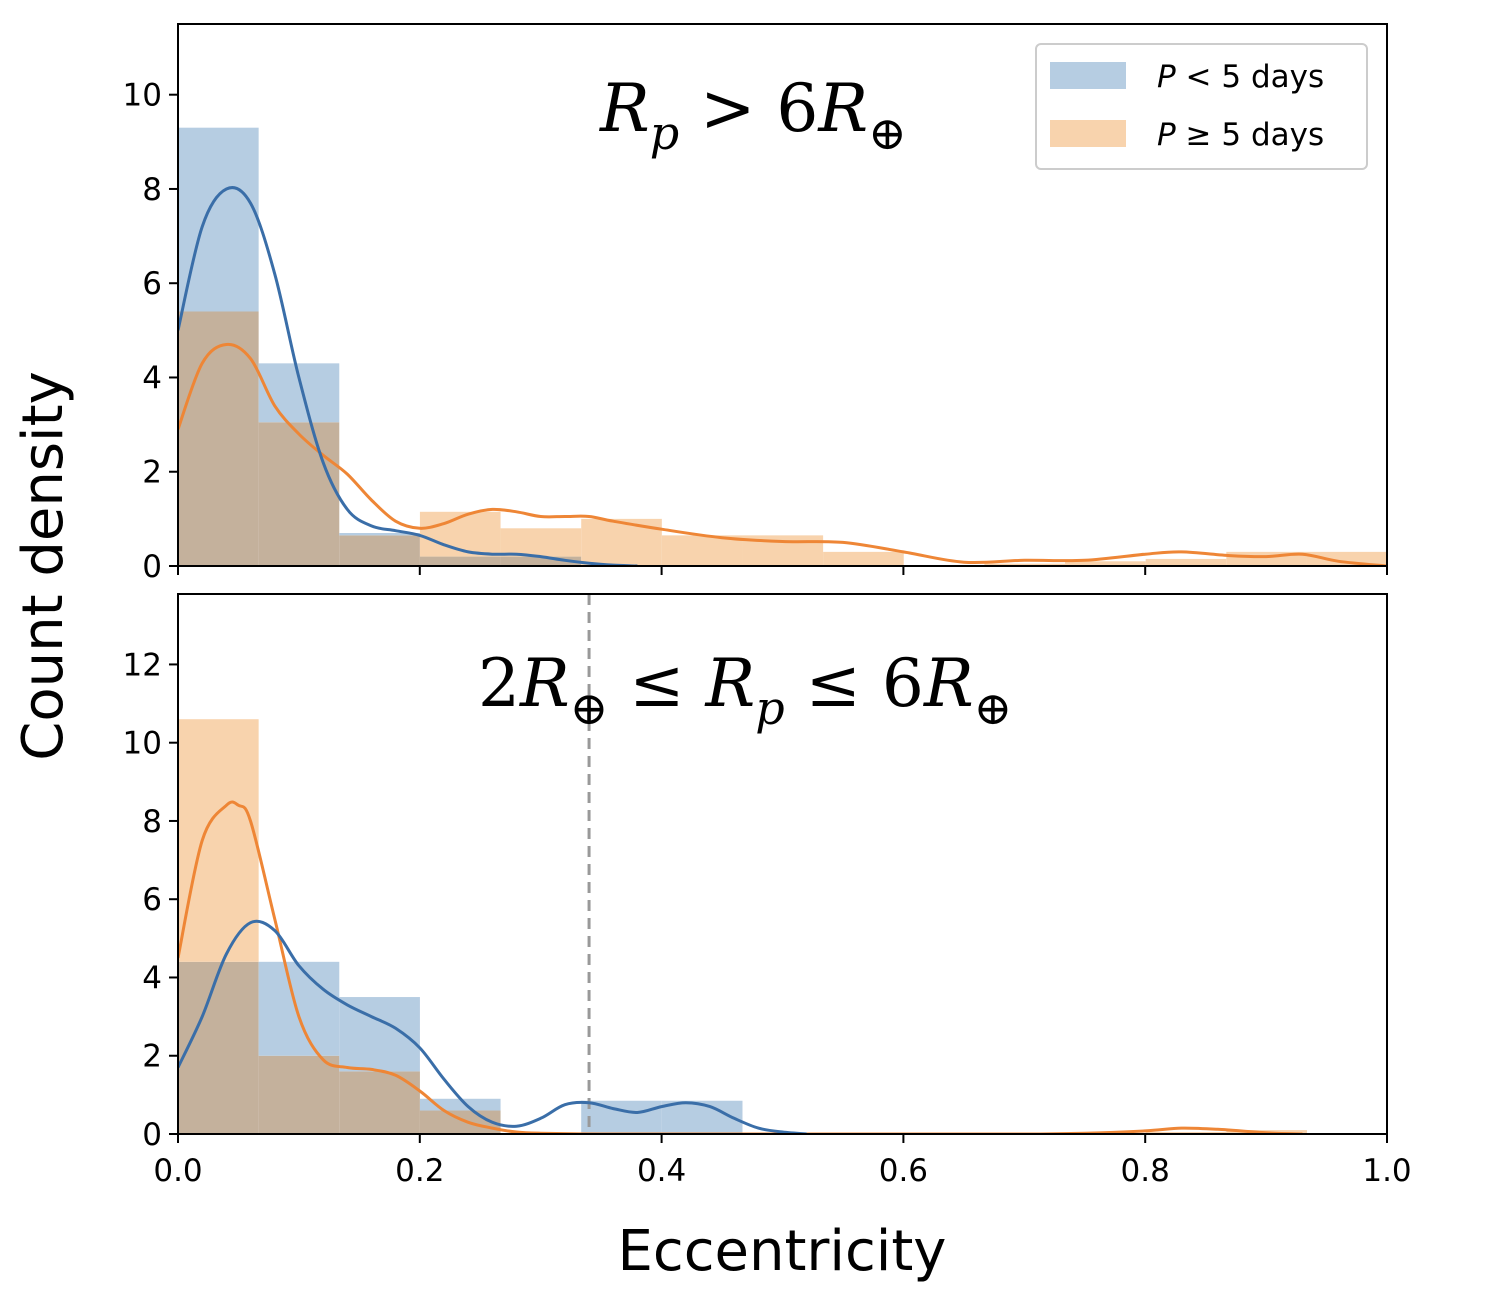  What do you see at coordinates (142, 665) in the screenshot?
I see `y-tick-label: 12` at bounding box center [142, 665].